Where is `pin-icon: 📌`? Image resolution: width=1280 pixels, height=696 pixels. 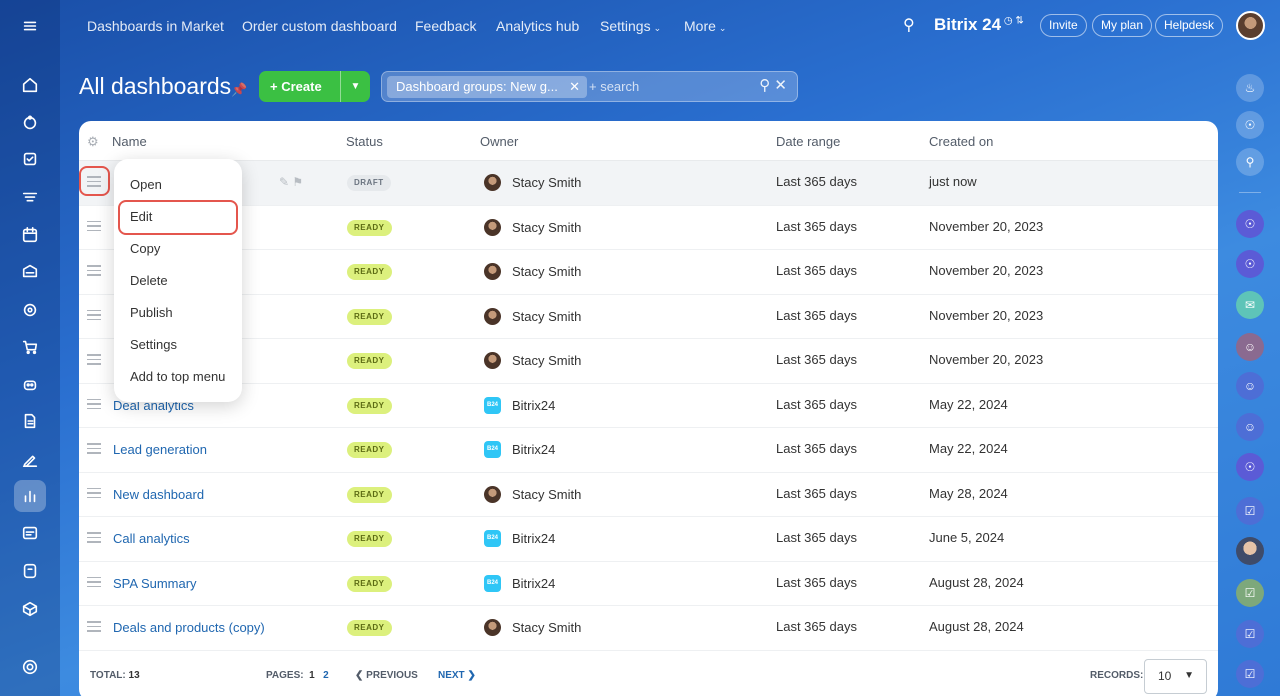
pin-icon: 📌 is located at coordinates (239, 89).